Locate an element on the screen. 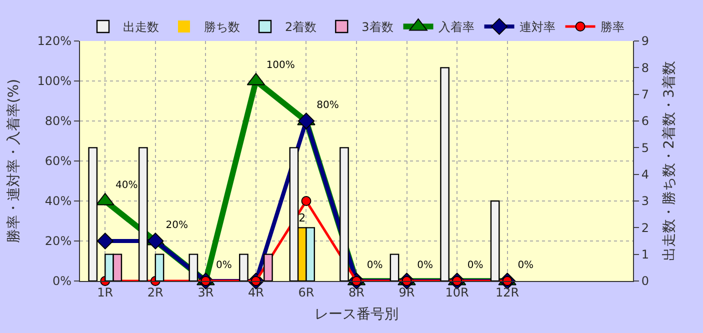  y-tick-label: 60% is located at coordinates (58, 161).